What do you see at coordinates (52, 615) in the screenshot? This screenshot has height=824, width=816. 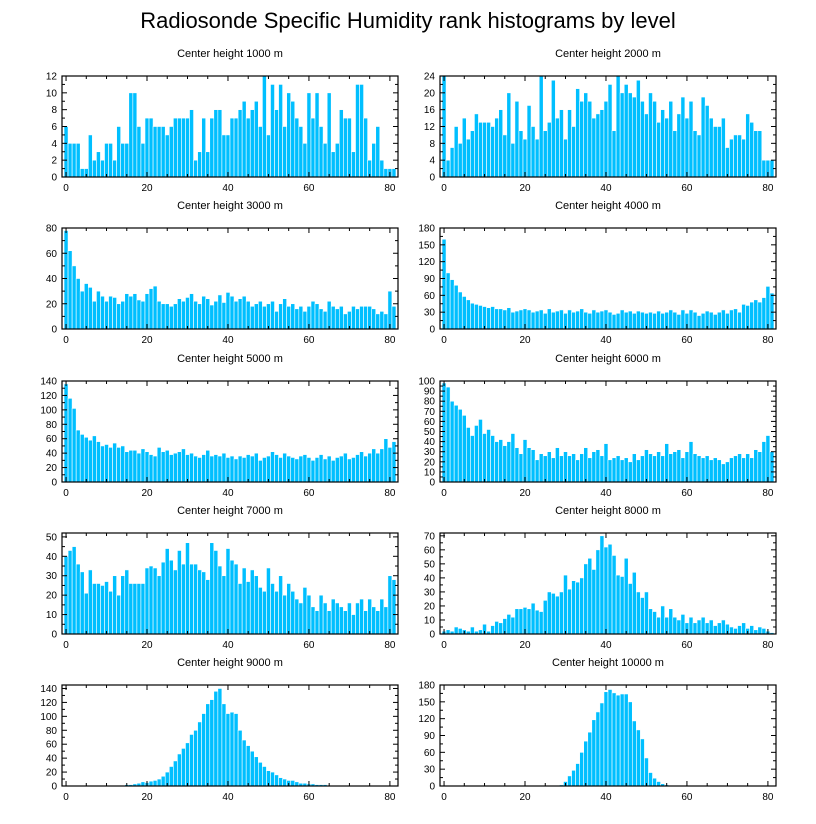 I see `y-tick-label: 10` at bounding box center [52, 615].